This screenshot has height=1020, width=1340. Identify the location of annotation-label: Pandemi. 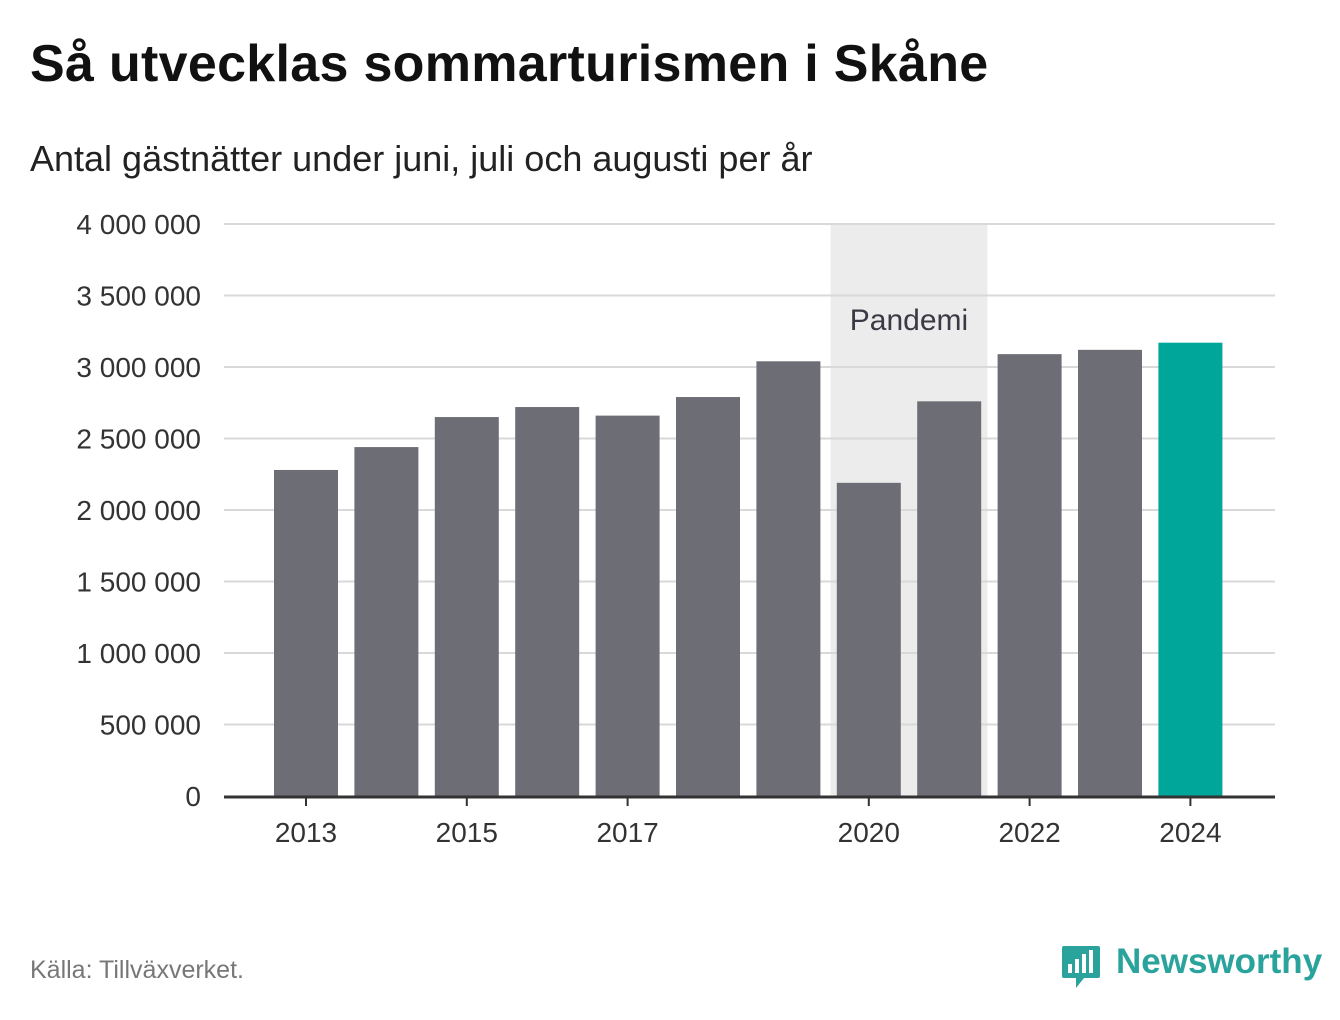
(909, 320).